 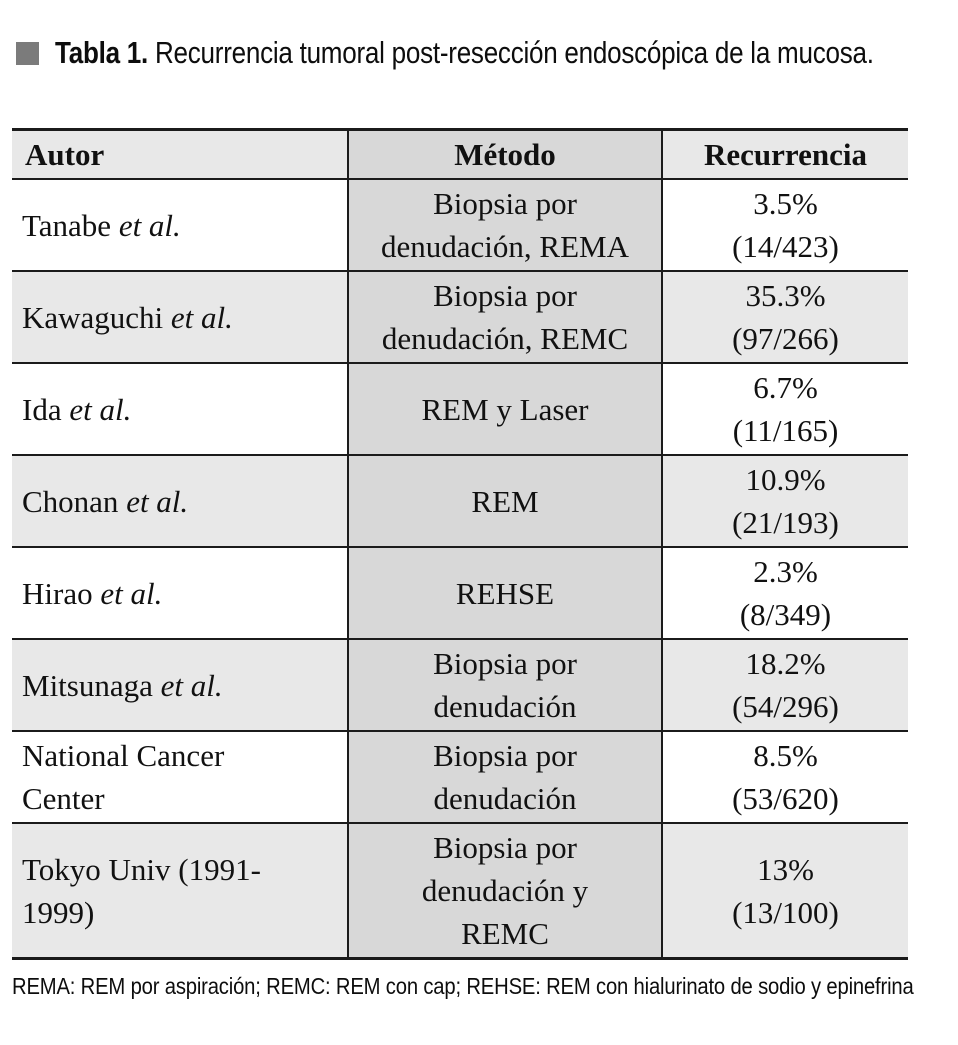 What do you see at coordinates (505, 225) in the screenshot?
I see `method-cell: Biopsia por denudación, REMA` at bounding box center [505, 225].